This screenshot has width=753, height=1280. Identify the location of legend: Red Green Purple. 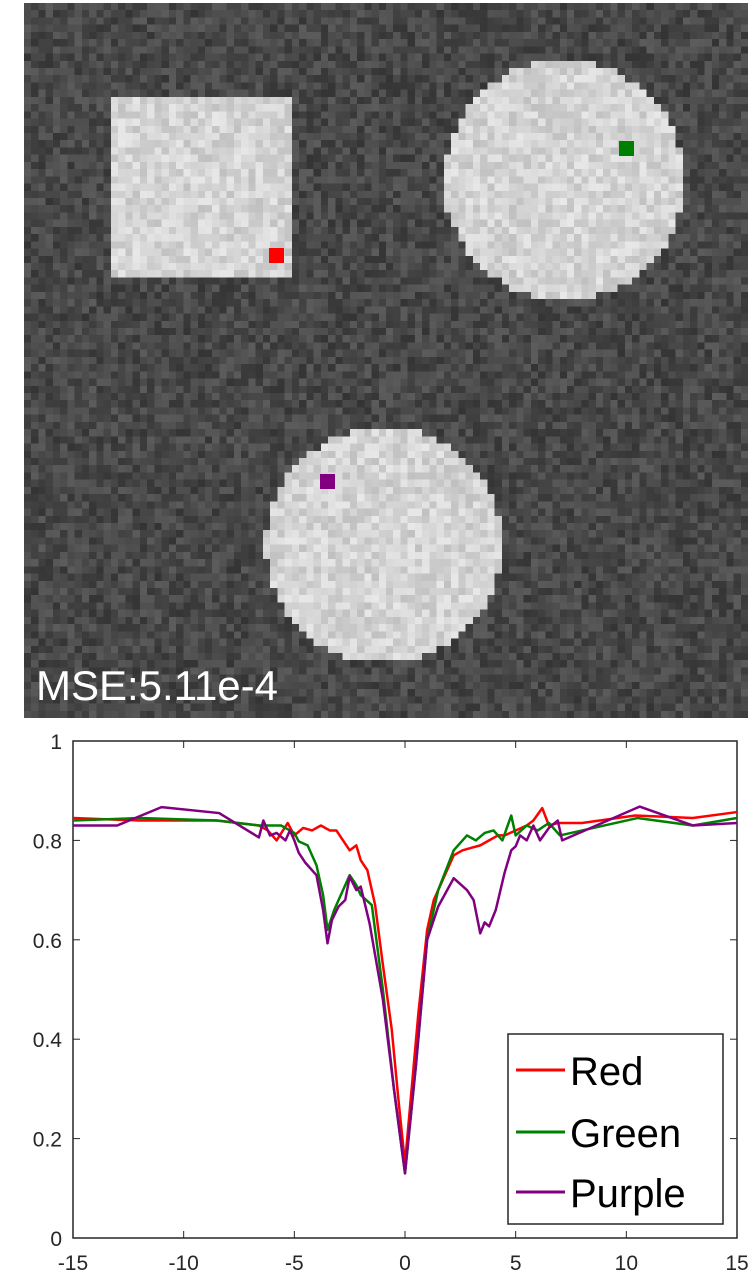
(615, 1129).